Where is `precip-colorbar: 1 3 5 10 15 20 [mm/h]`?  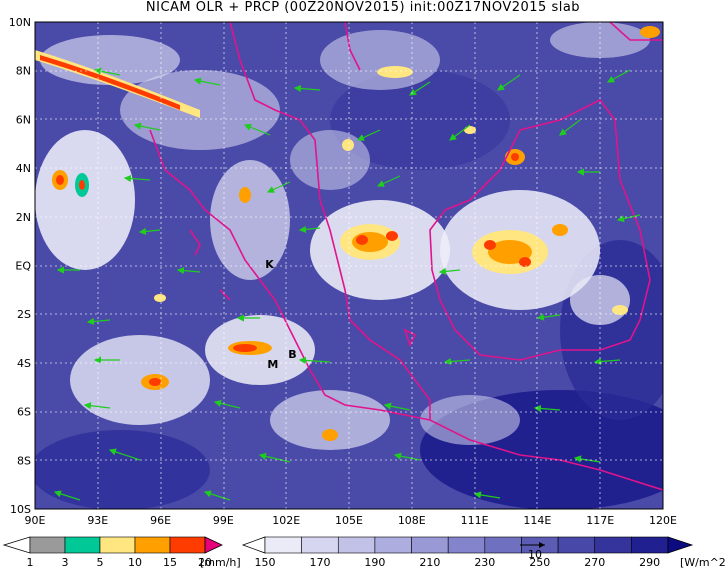 precip-colorbar: 1 3 5 10 15 20 [mm/h] is located at coordinates (121, 552).